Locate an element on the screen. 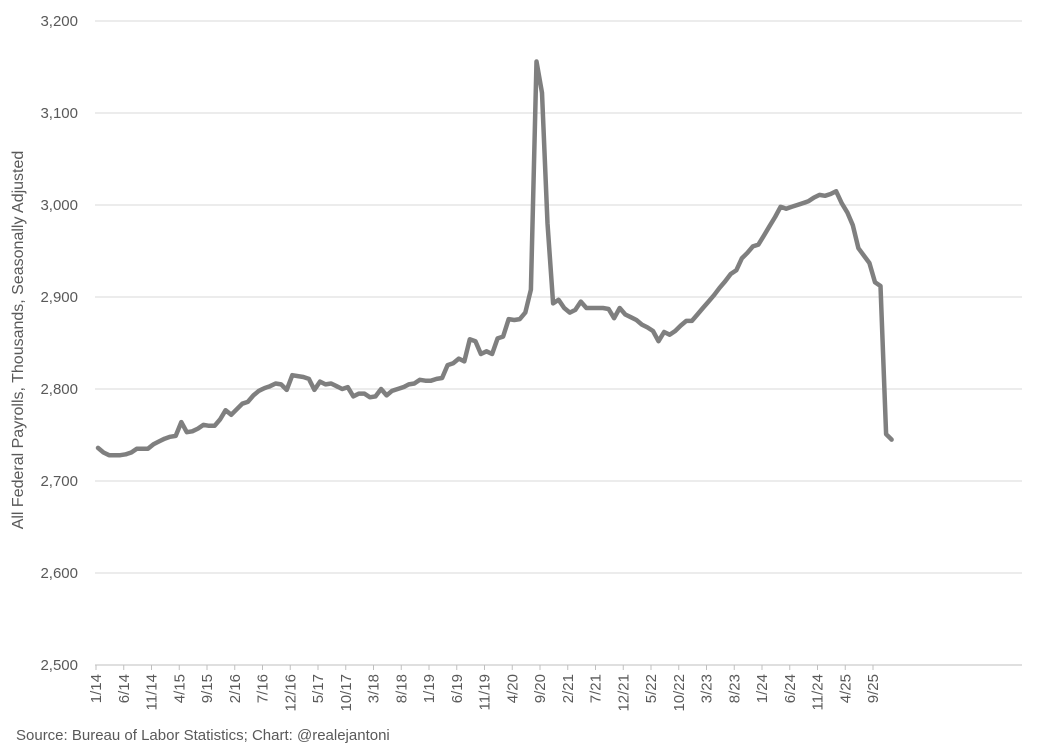 This screenshot has width=1050, height=750. y-tick-label: 2,600 is located at coordinates (59, 573).